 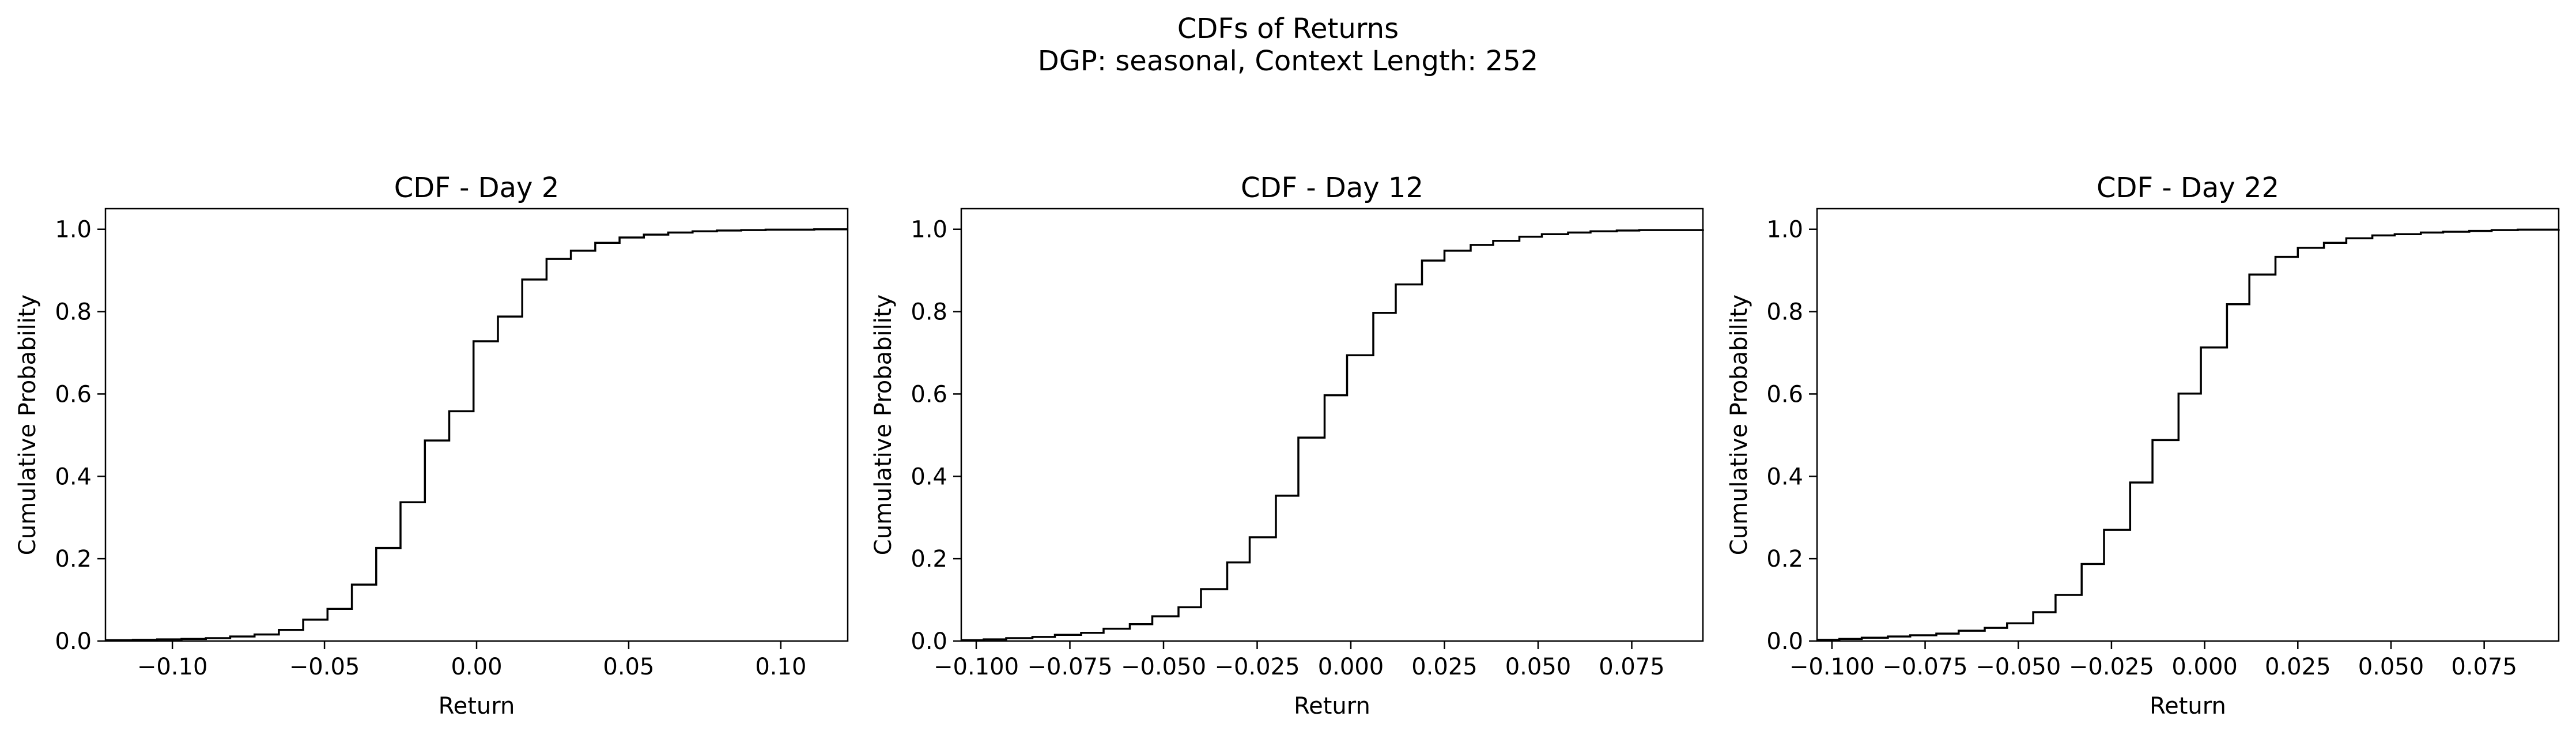 What do you see at coordinates (476, 667) in the screenshot?
I see `x-tick-label: 0.00` at bounding box center [476, 667].